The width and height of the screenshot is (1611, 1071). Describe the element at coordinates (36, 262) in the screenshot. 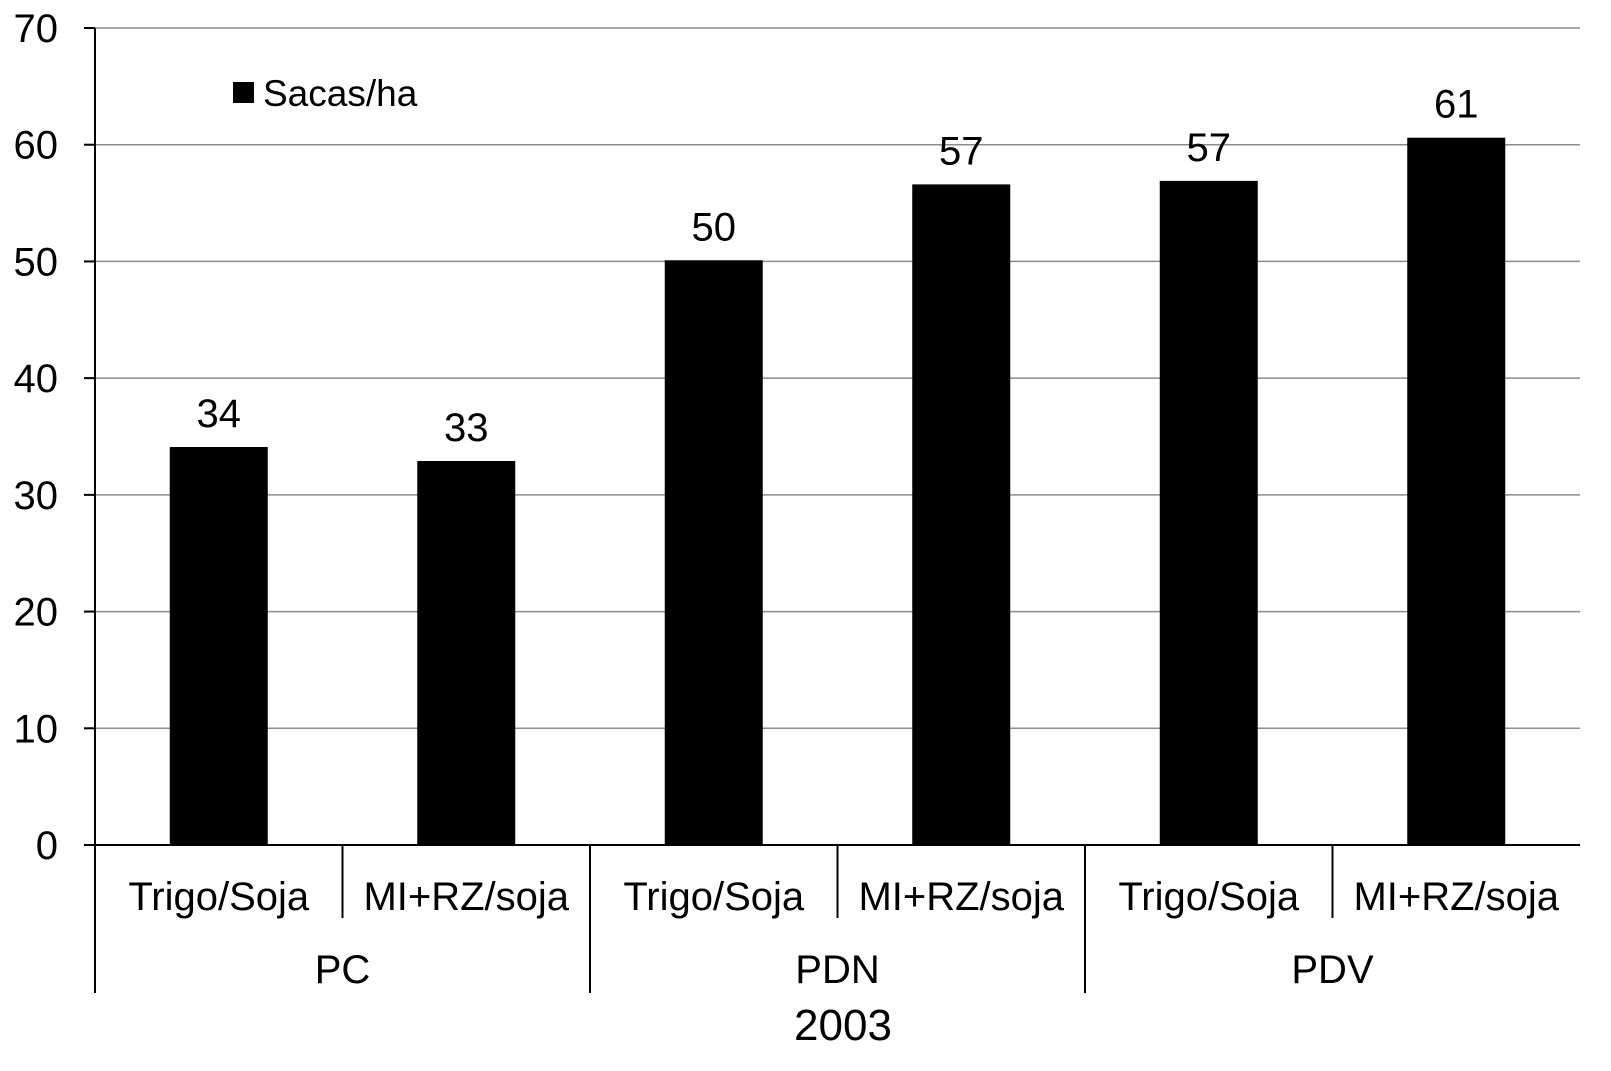

I see `y-tick-label: 50` at that location.